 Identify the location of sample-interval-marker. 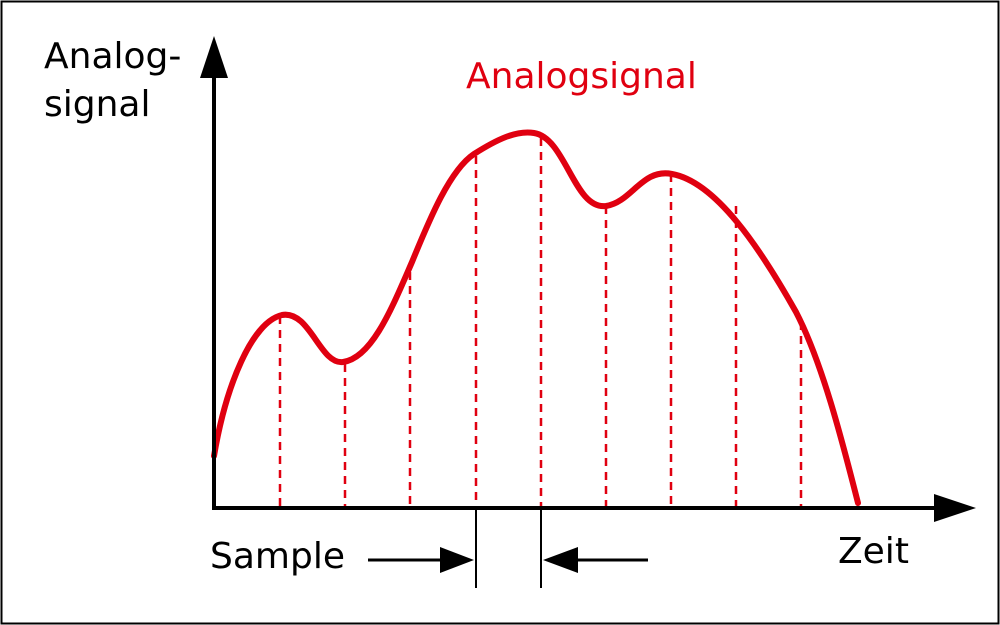
(508, 549).